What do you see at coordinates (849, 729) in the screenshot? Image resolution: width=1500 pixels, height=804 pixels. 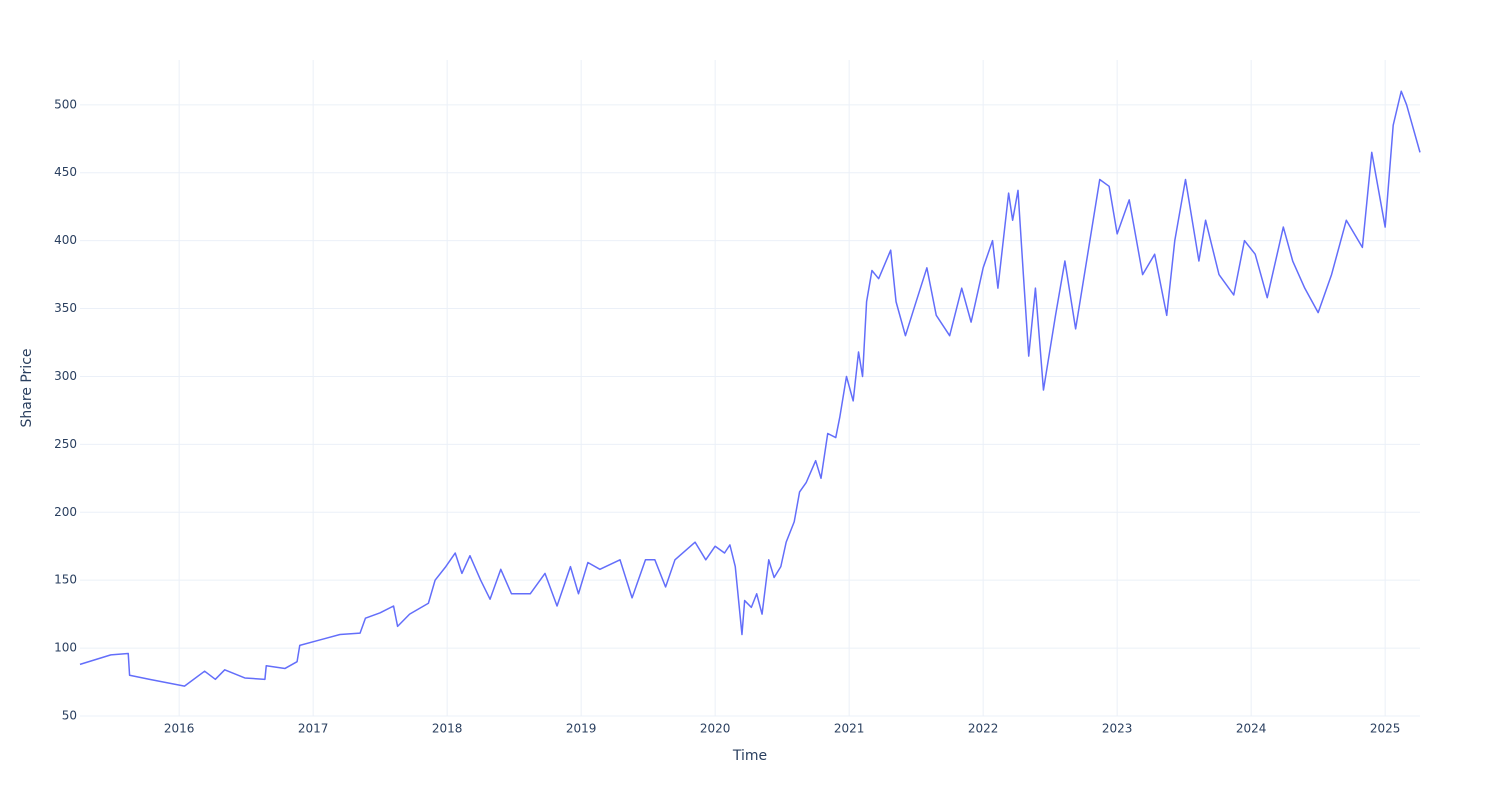 I see `x-tick-label: 2021` at bounding box center [849, 729].